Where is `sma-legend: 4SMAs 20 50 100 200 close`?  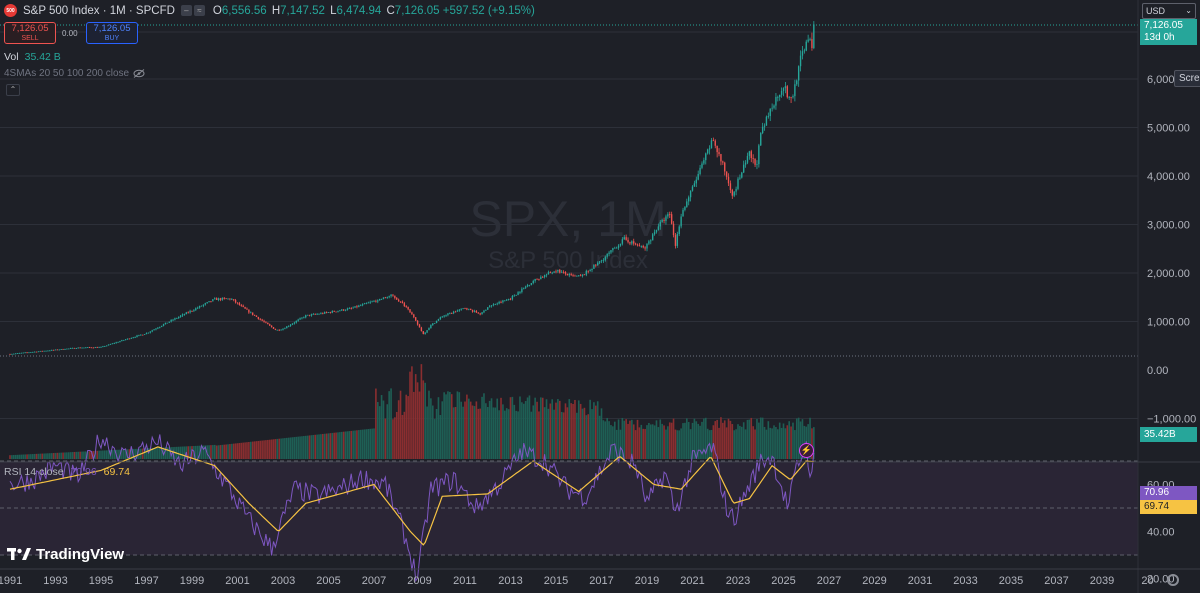
sma-legend: 4SMAs 20 50 100 200 close is located at coordinates (74, 73).